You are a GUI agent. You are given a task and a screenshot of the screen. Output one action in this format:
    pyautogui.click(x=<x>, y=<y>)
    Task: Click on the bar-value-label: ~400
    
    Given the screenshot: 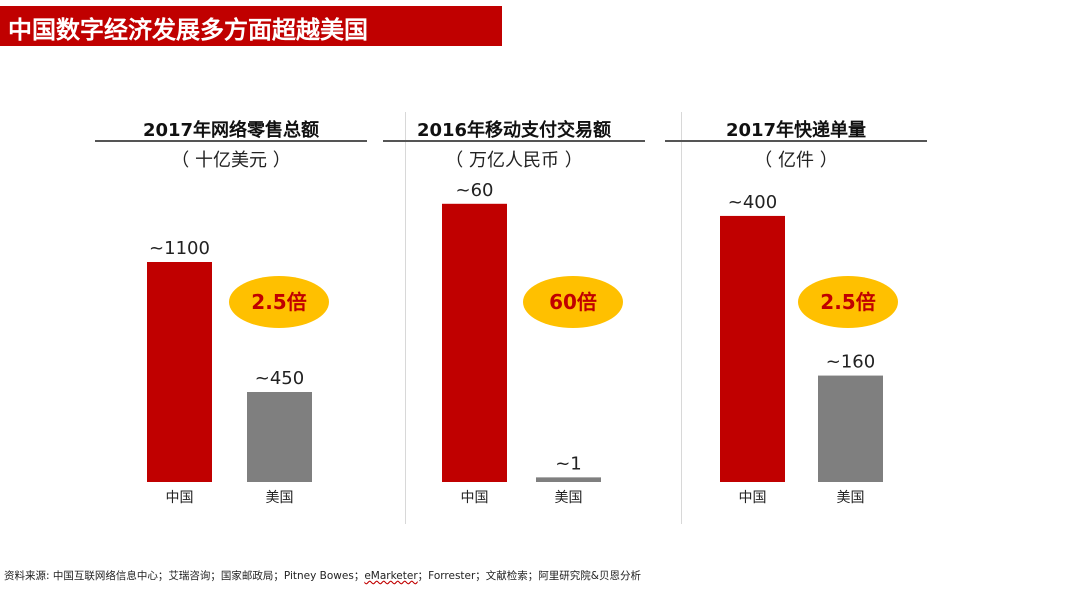 What is the action you would take?
    pyautogui.click(x=752, y=202)
    